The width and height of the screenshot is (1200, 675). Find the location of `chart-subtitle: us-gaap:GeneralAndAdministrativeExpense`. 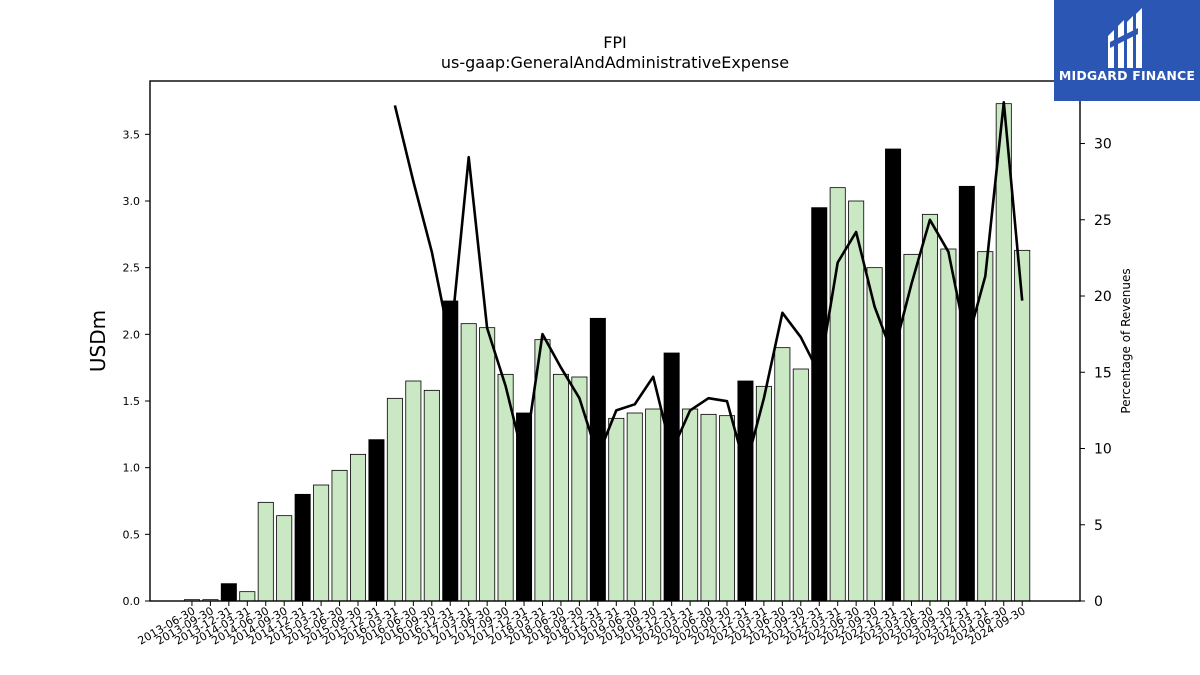

chart-subtitle: us-gaap:GeneralAndAdministrativeExpense is located at coordinates (615, 62).